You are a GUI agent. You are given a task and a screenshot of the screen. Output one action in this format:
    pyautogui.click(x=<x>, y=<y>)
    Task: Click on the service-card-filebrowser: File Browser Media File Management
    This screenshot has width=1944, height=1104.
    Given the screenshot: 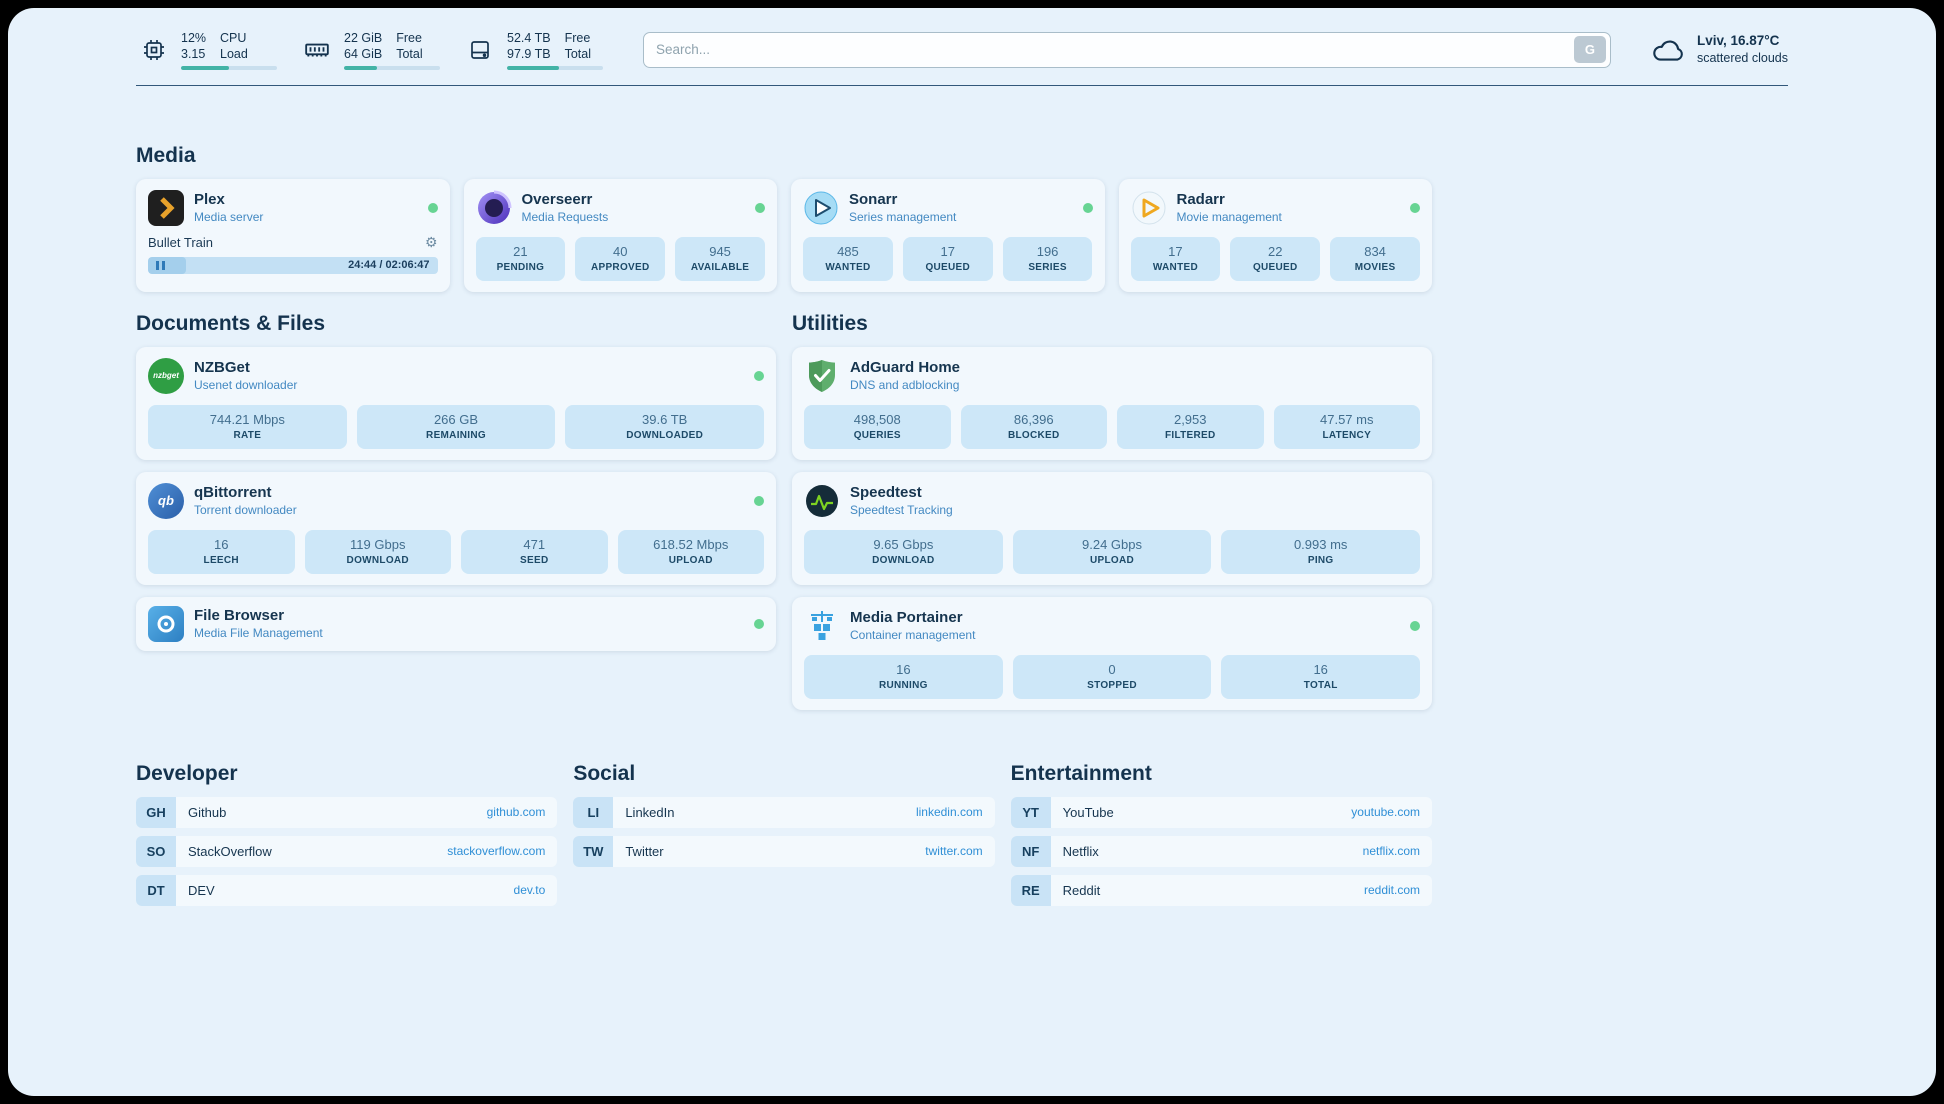 What is the action you would take?
    pyautogui.click(x=456, y=623)
    